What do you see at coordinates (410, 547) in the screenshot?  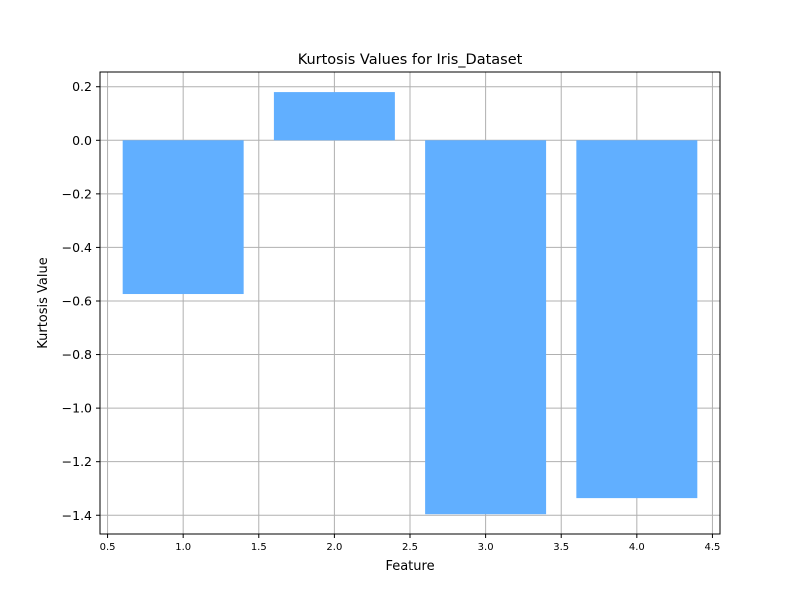 I see `x-tick-label: 2.5` at bounding box center [410, 547].